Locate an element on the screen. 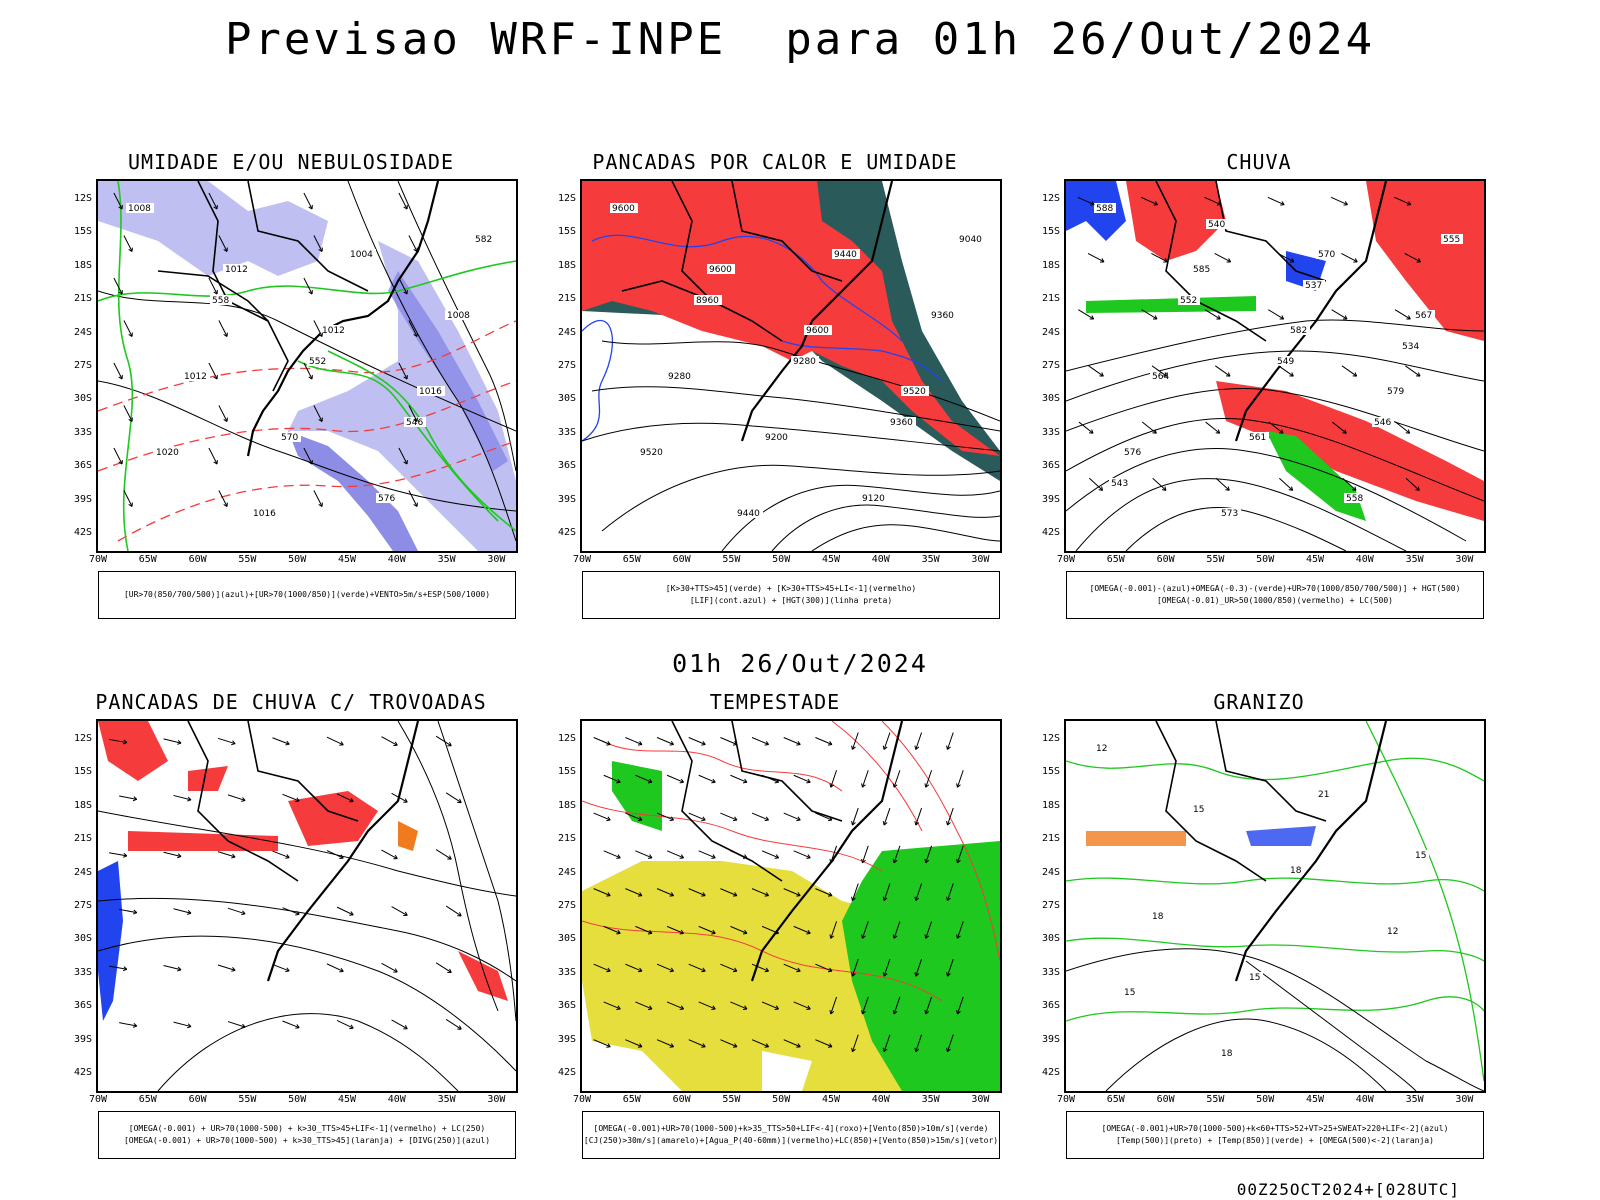 This screenshot has height=1200, width=1600. blue-humidity-diagonal is located at coordinates (353, 491).